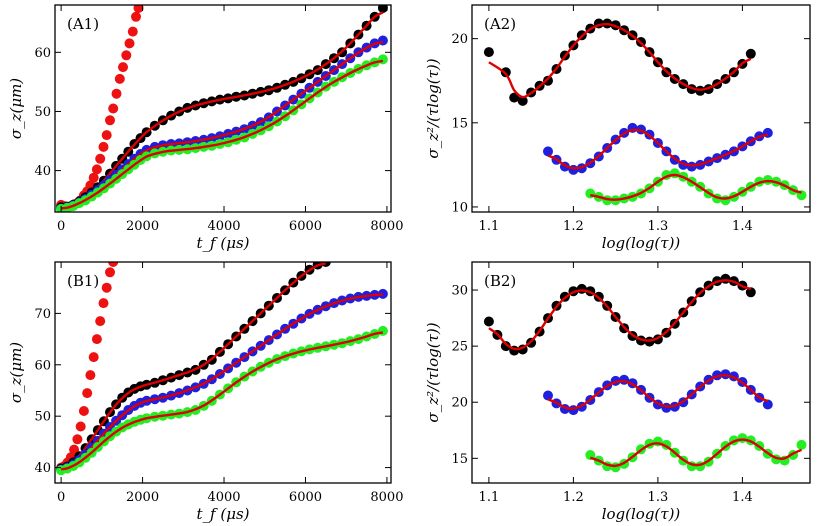  What do you see at coordinates (42, 171) in the screenshot?
I see `y-tick-label: 40` at bounding box center [42, 171].